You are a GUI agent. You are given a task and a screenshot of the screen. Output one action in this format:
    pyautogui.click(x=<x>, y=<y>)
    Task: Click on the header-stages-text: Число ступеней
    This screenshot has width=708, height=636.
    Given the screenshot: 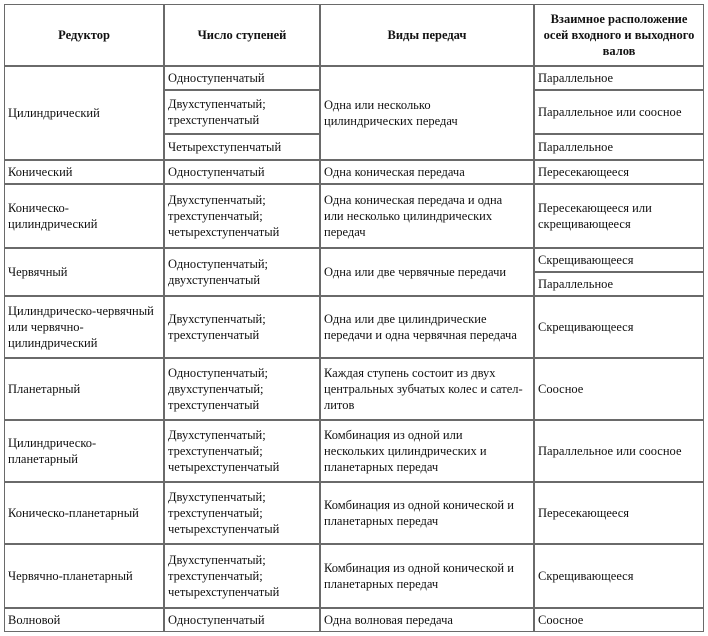 What is the action you would take?
    pyautogui.click(x=242, y=35)
    